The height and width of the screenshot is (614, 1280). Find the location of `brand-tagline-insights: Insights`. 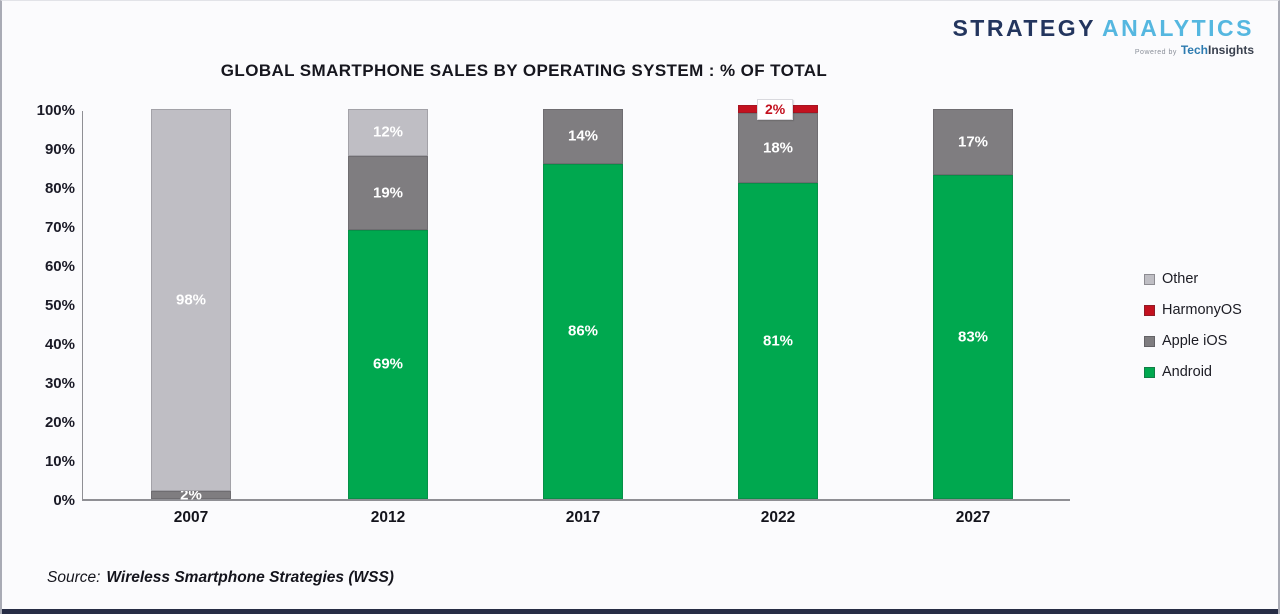

brand-tagline-insights: Insights is located at coordinates (1230, 50).